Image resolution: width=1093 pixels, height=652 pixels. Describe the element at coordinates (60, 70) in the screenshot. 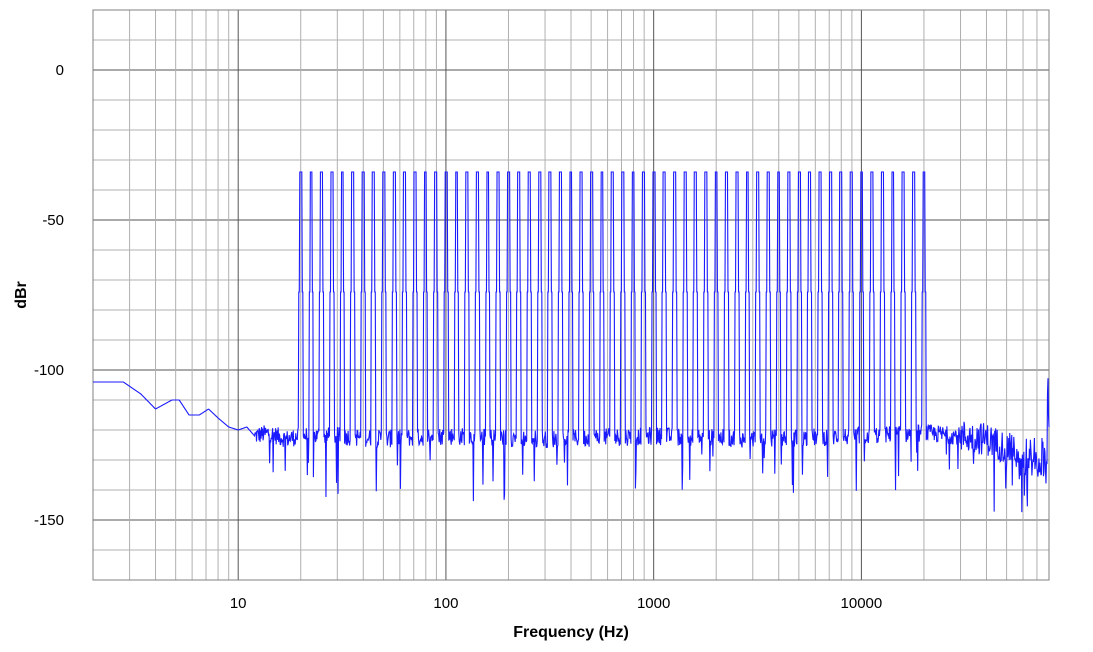

I see `y-tick-label: 0` at that location.